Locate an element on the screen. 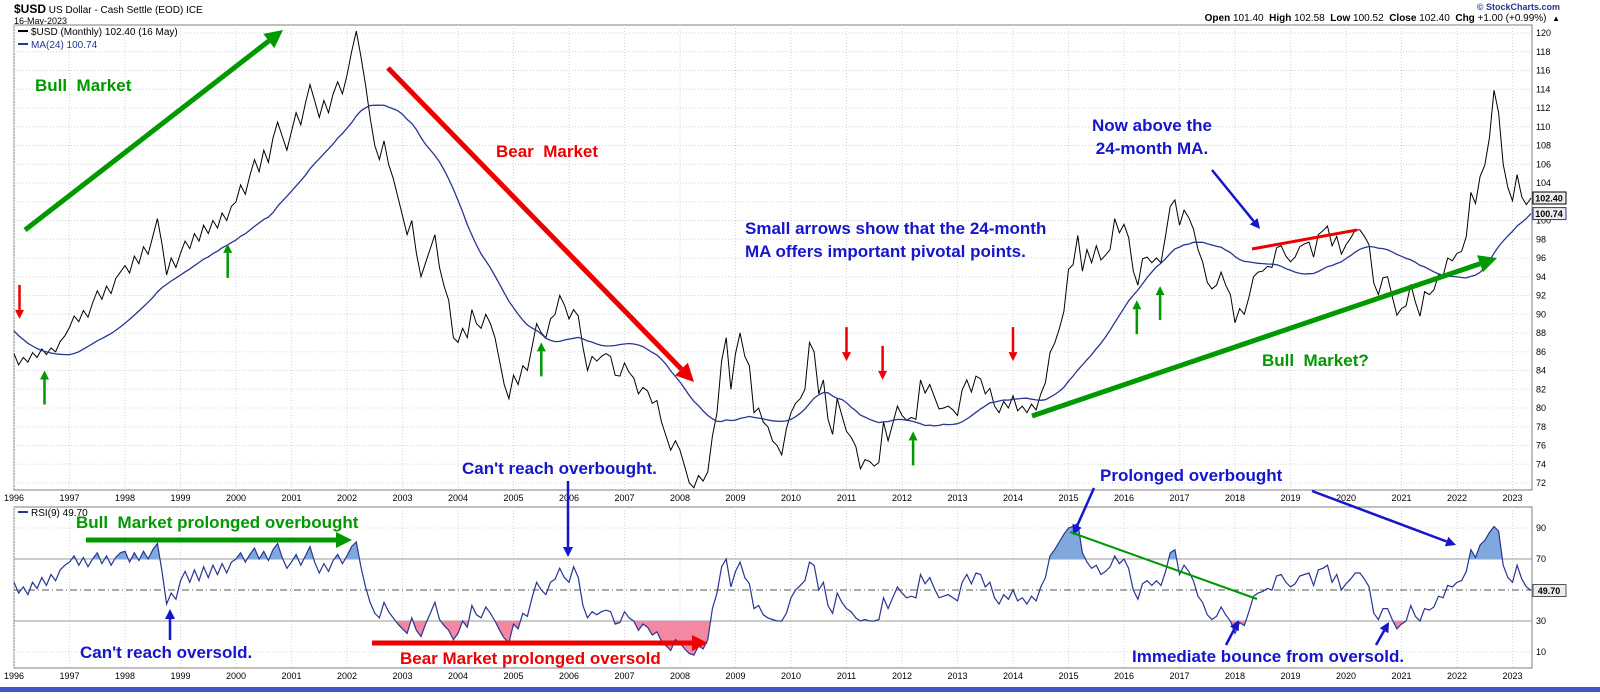 This screenshot has height=700, width=1600. year-label: 2018 is located at coordinates (1235, 676).